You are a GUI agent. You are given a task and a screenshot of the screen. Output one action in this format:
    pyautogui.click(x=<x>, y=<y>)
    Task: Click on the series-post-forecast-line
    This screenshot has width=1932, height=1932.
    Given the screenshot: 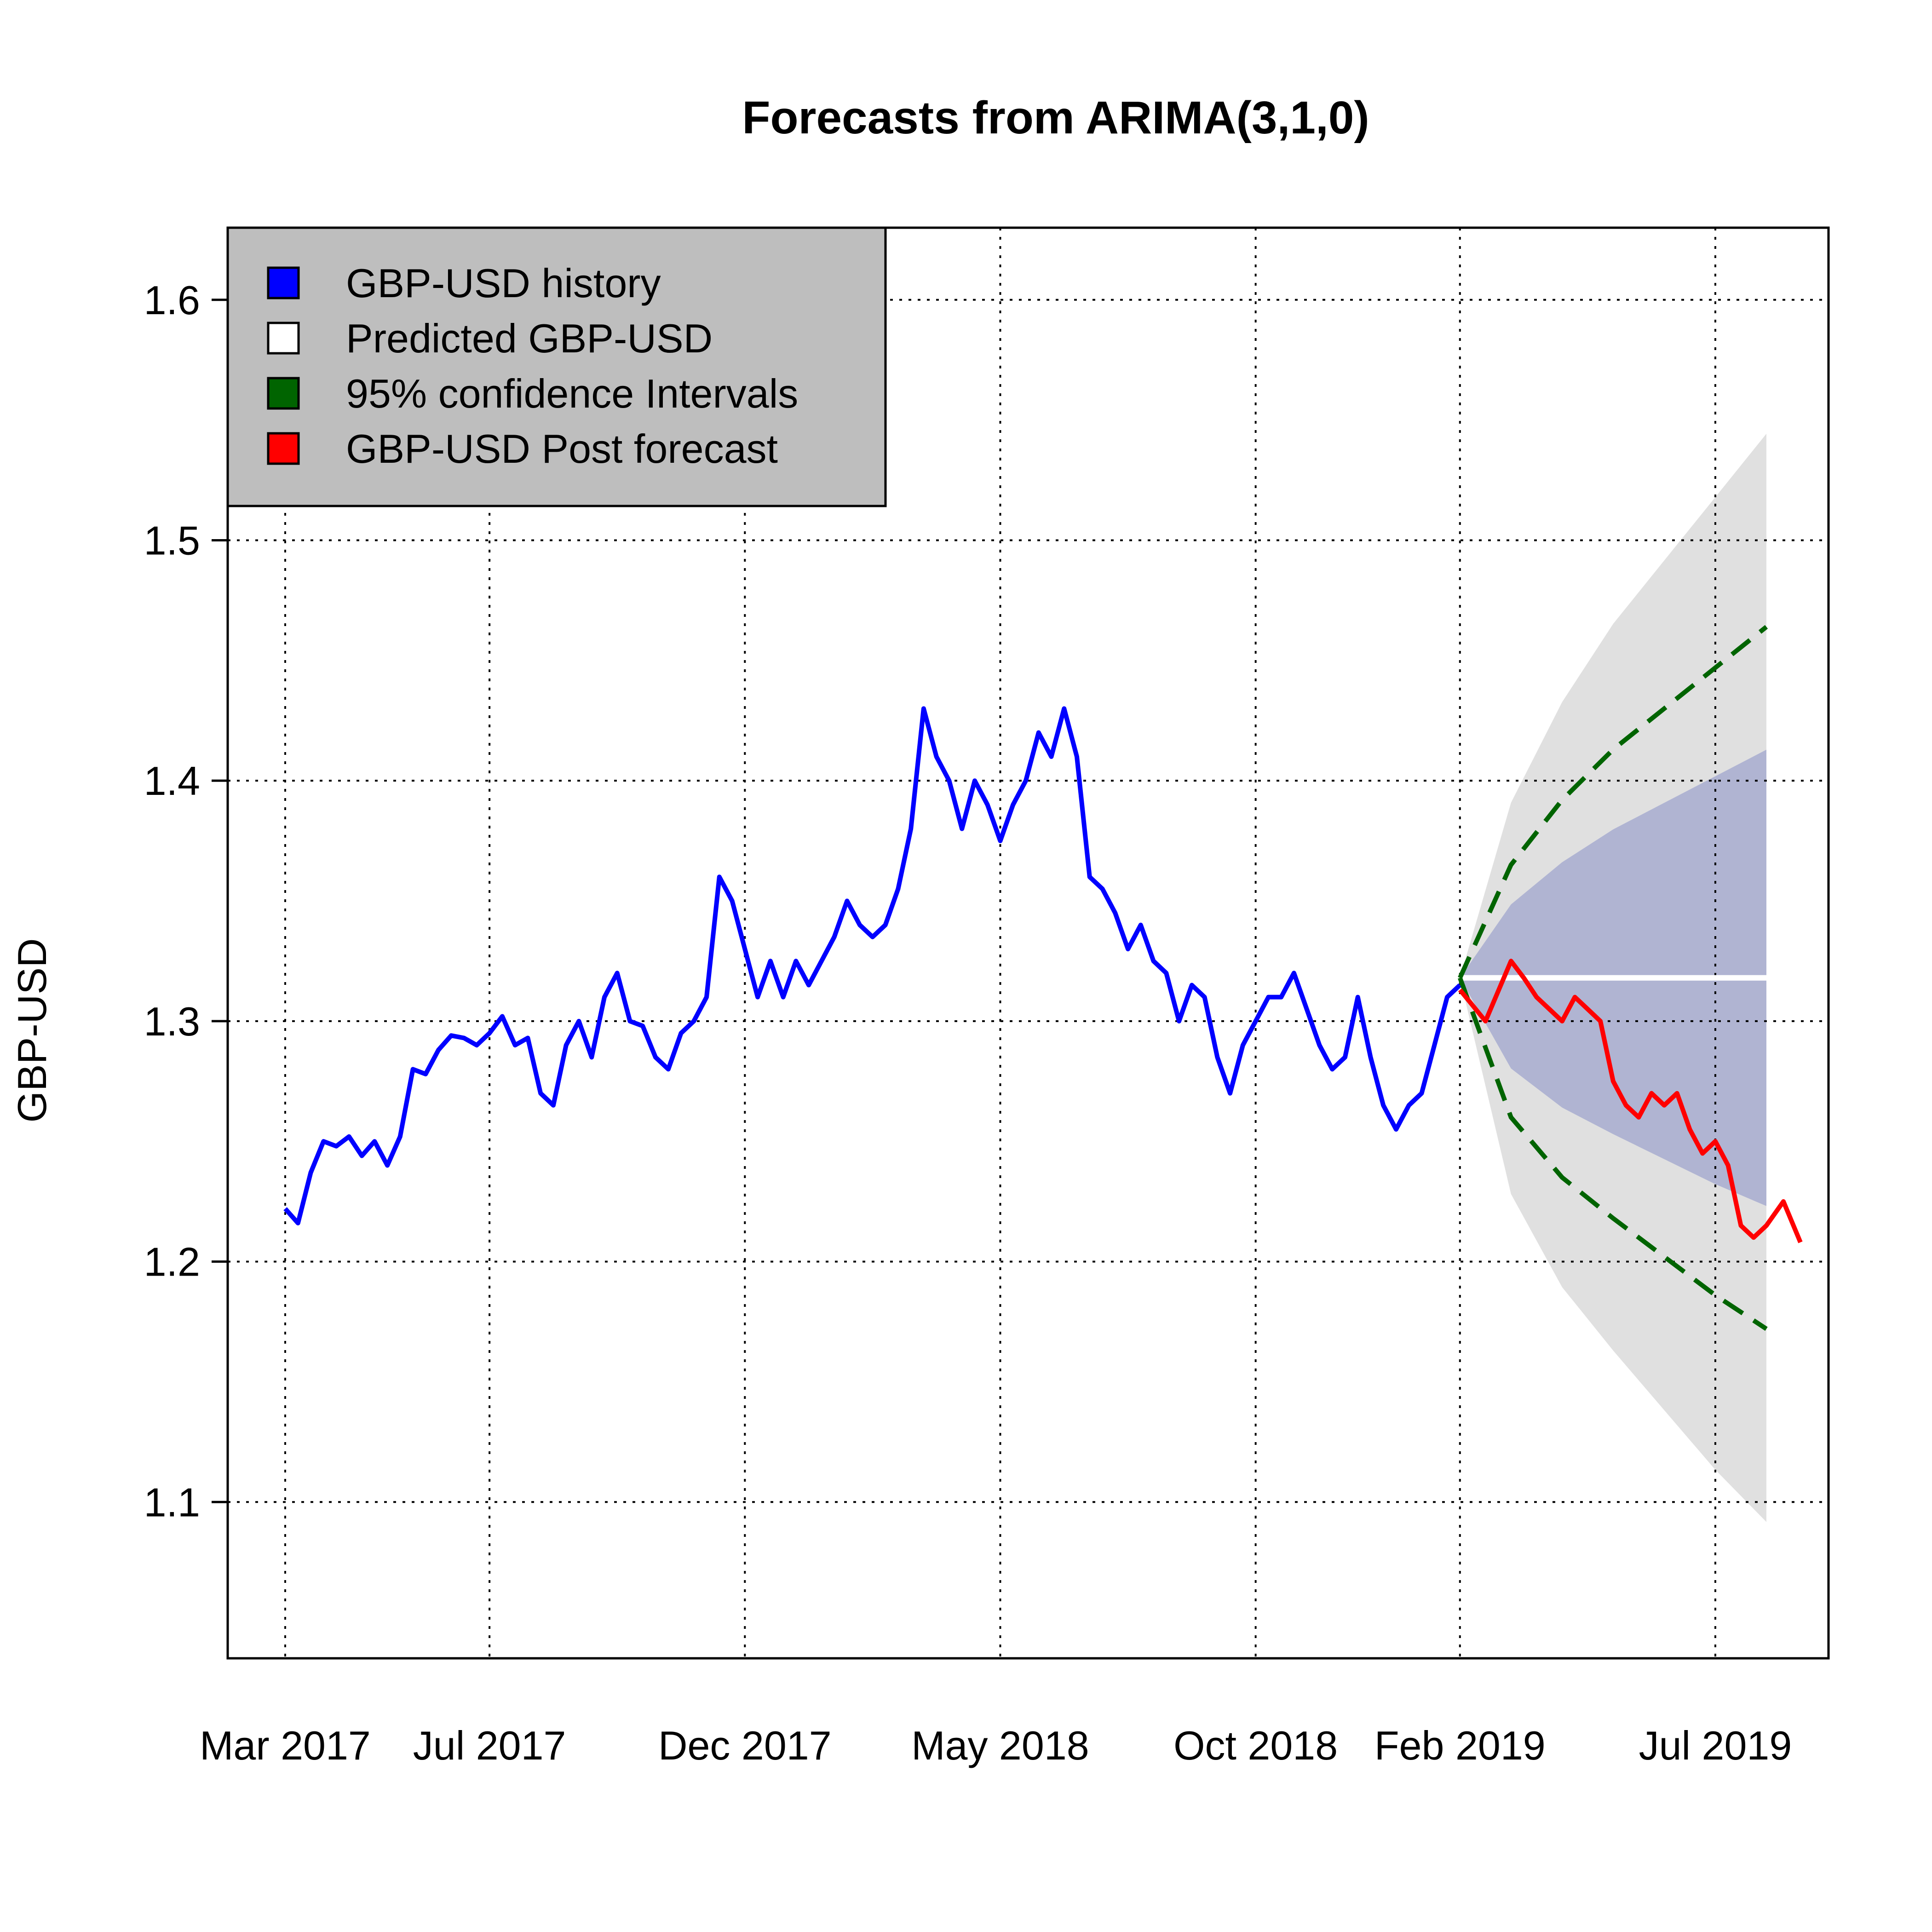 What is the action you would take?
    pyautogui.click(x=1630, y=1101)
    